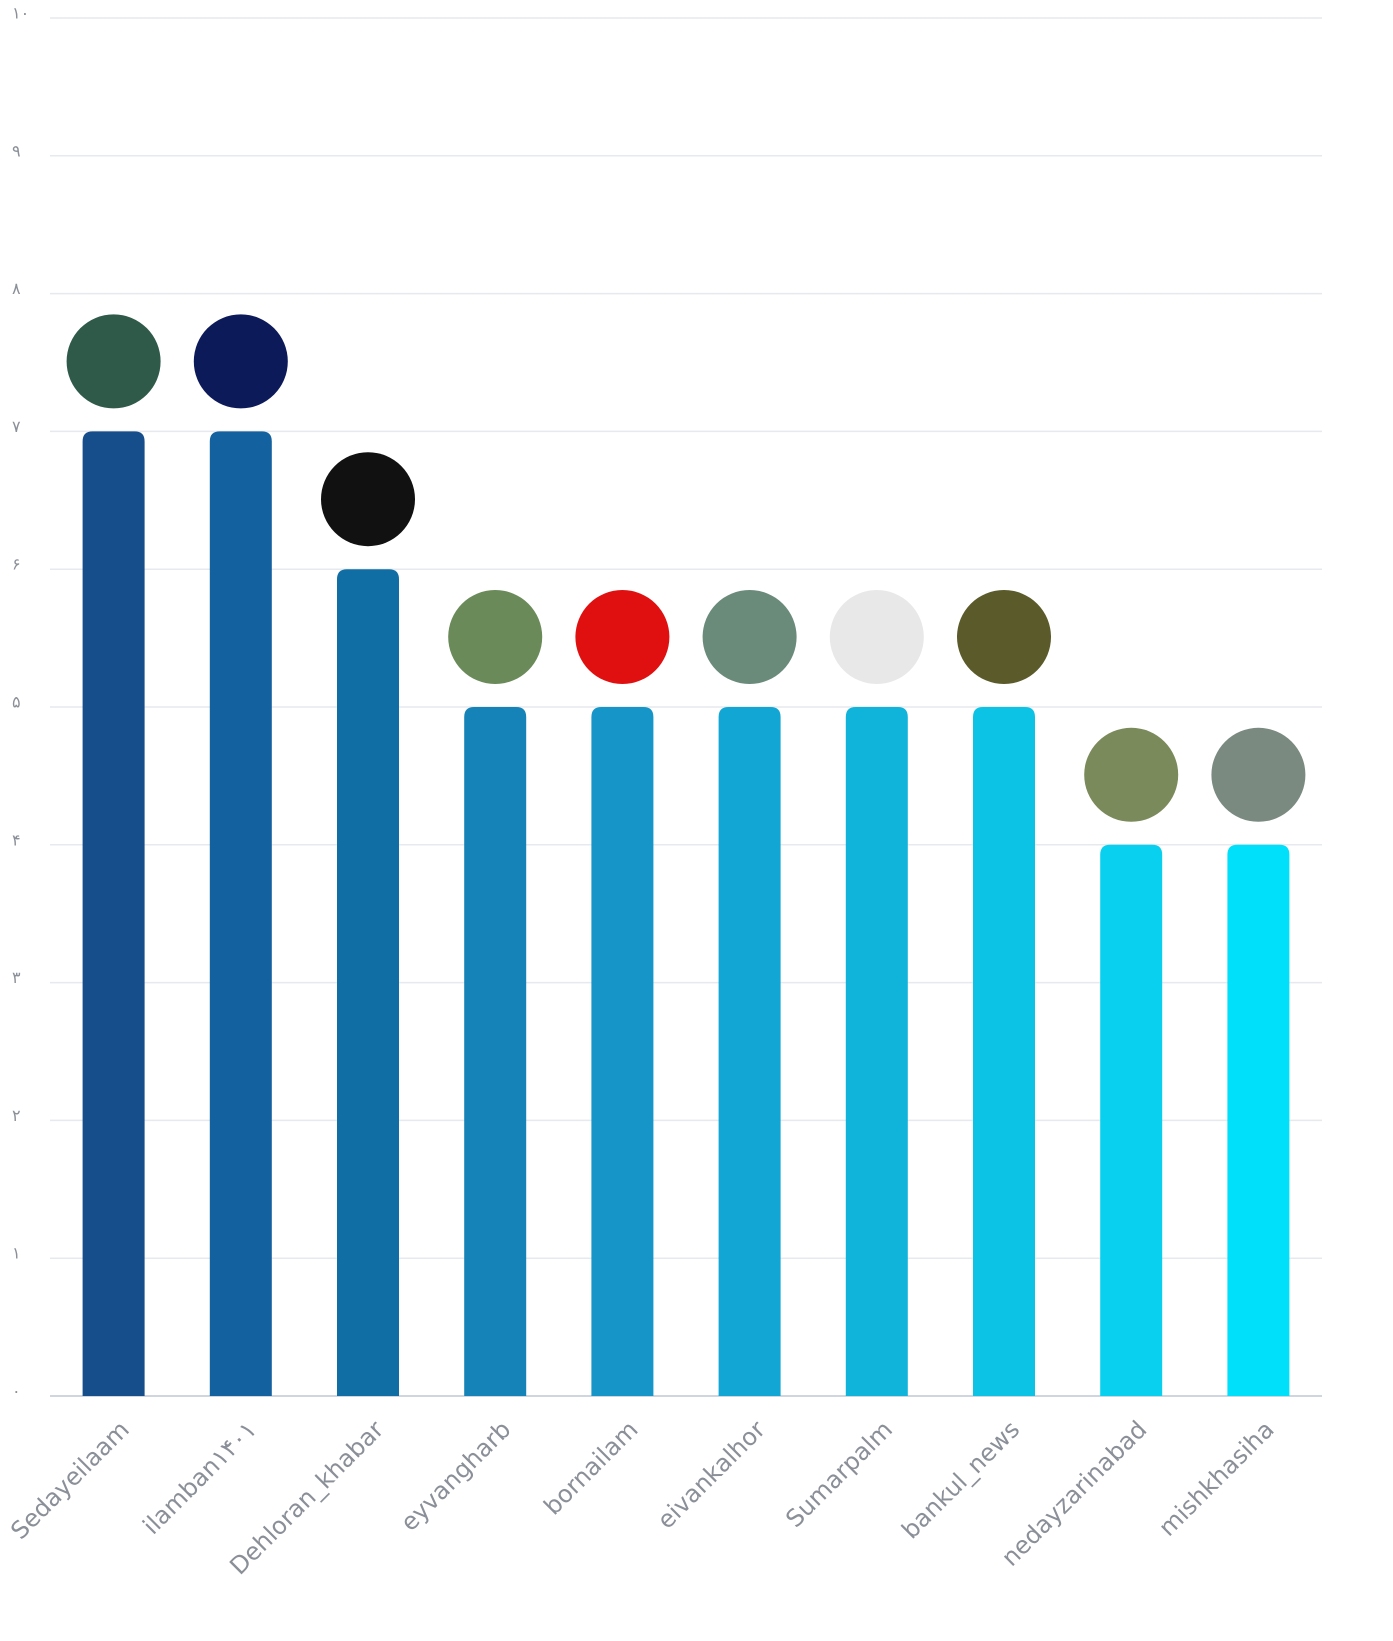 The height and width of the screenshot is (1641, 1393). I want to click on y-tick-label: ۰, so click(16, 1391).